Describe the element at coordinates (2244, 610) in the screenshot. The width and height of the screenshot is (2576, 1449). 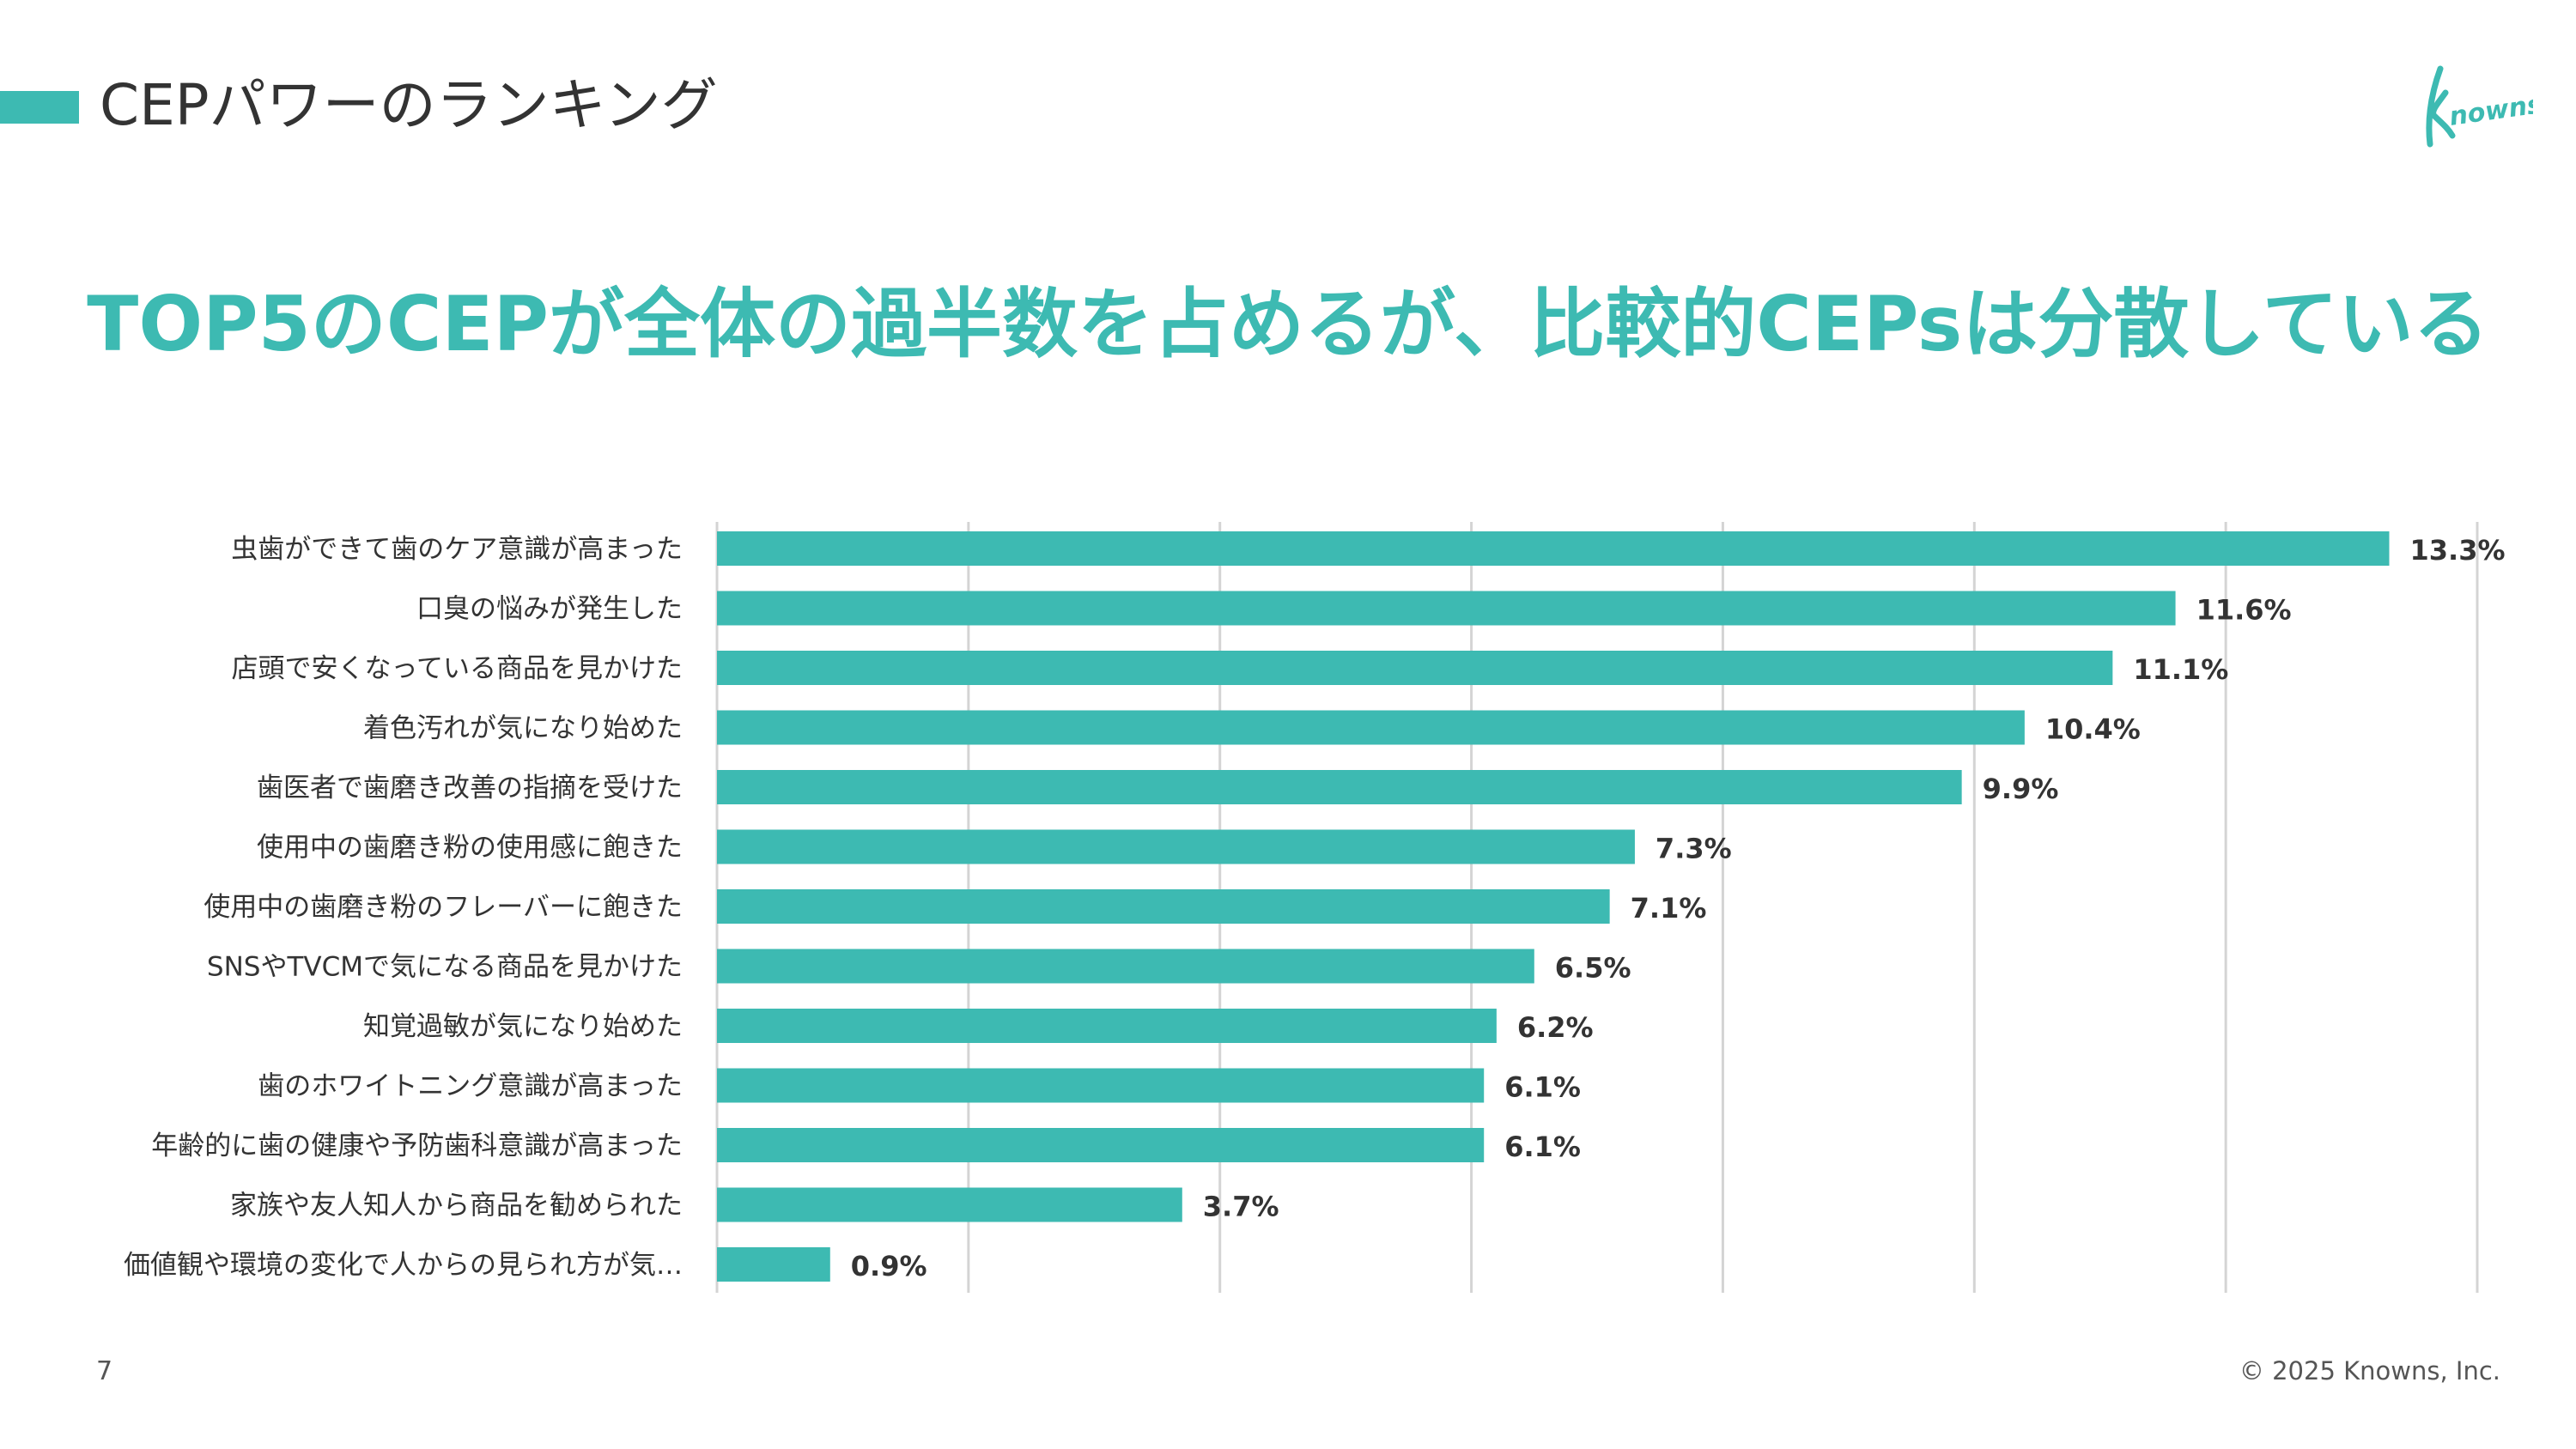
I see `data-label: 11.6%` at that location.